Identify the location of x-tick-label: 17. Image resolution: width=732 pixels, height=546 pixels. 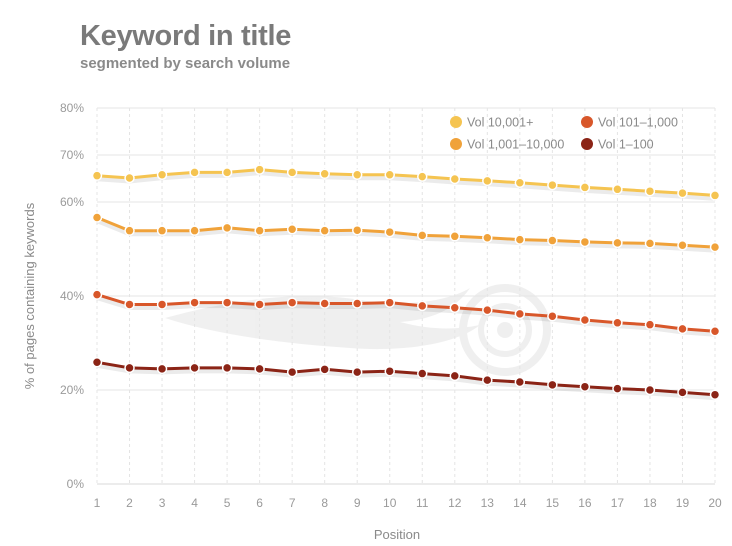
(618, 503).